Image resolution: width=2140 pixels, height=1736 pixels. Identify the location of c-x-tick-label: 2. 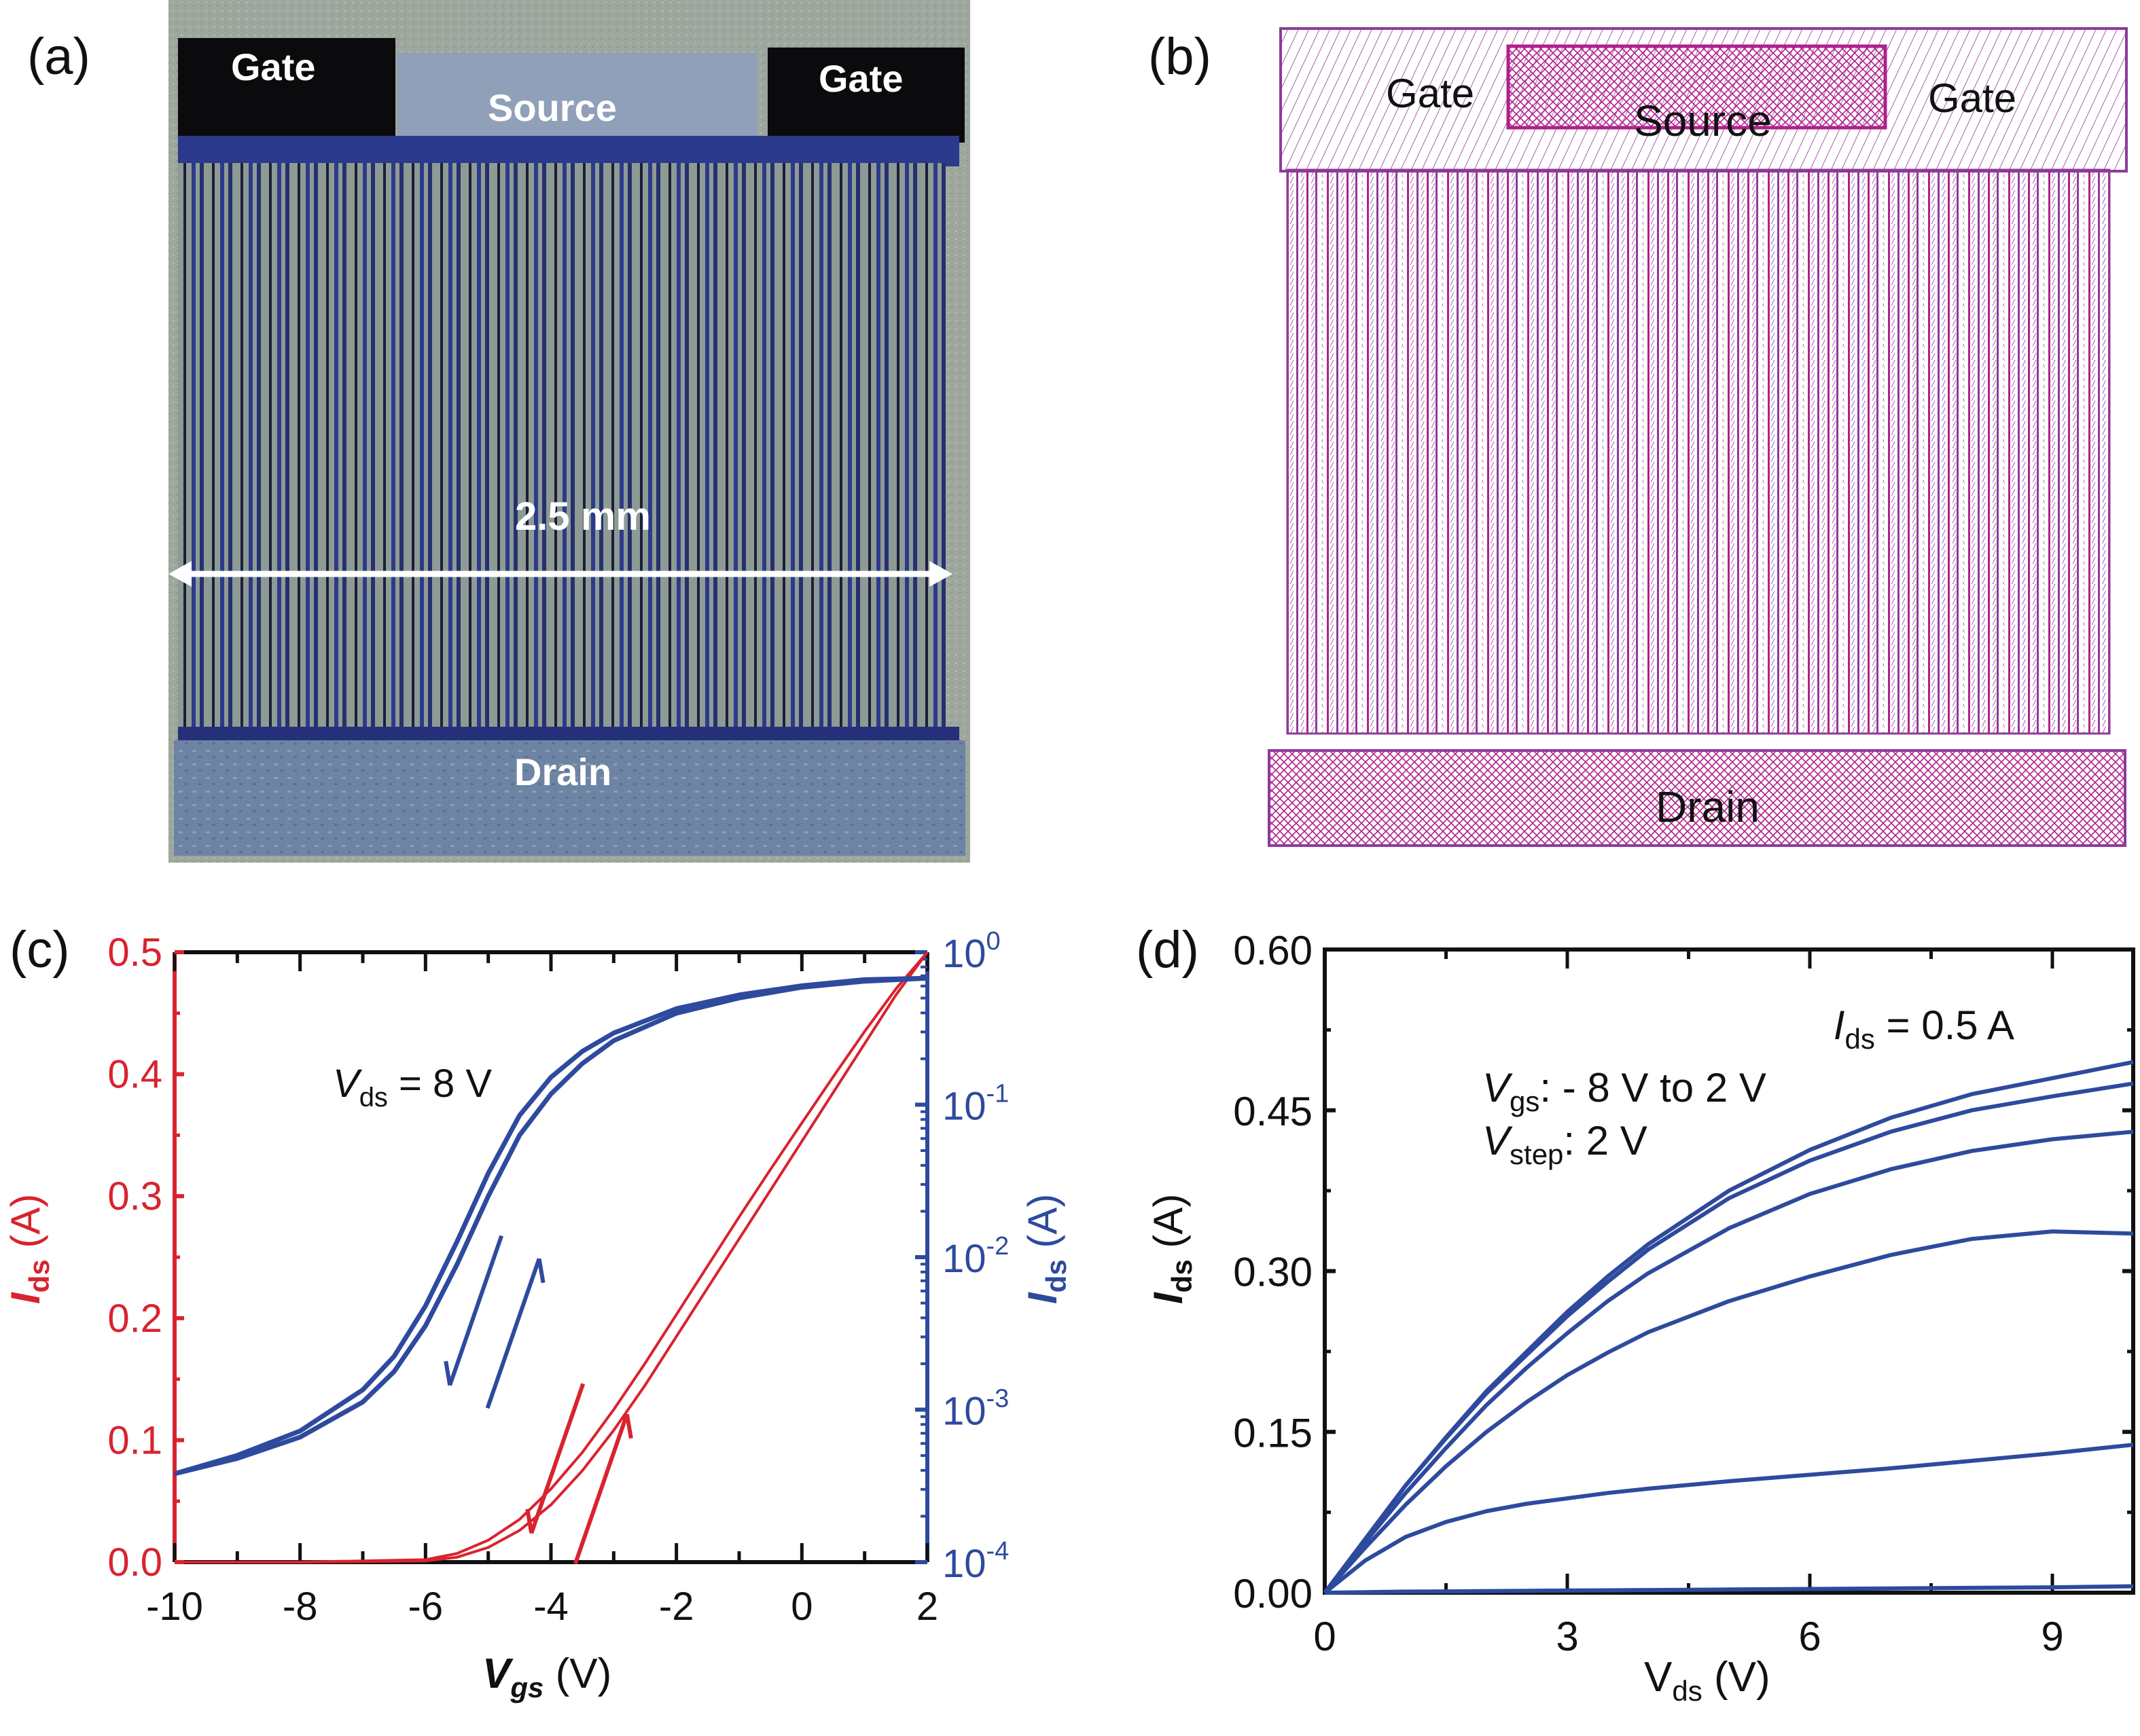
(927, 1607).